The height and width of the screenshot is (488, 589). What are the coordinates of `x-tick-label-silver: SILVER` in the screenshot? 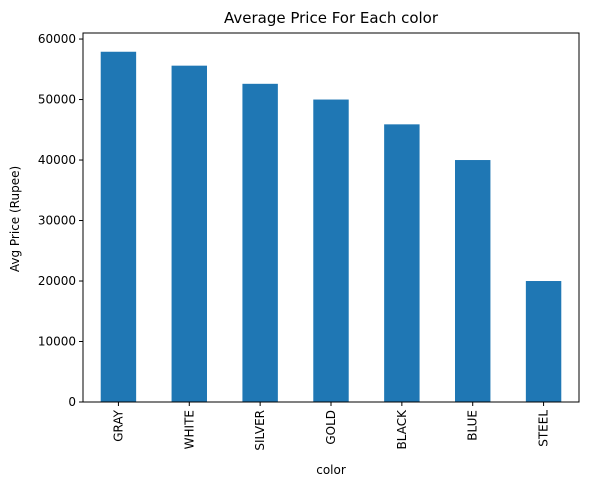 It's located at (260, 430).